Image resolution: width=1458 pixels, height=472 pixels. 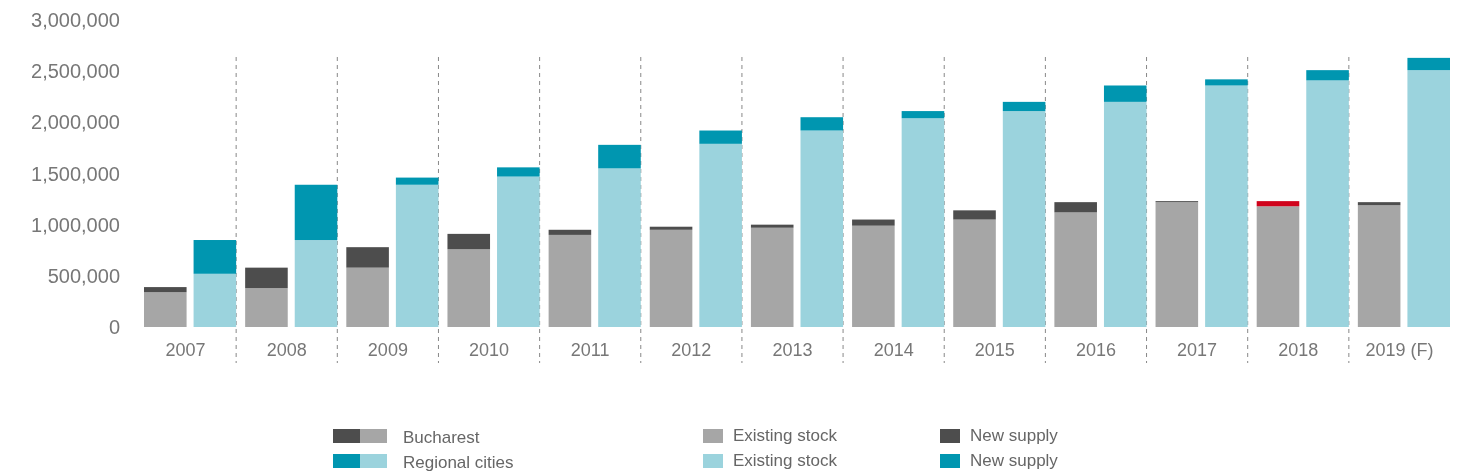 What do you see at coordinates (387, 350) in the screenshot?
I see `x-tick-label: 2009` at bounding box center [387, 350].